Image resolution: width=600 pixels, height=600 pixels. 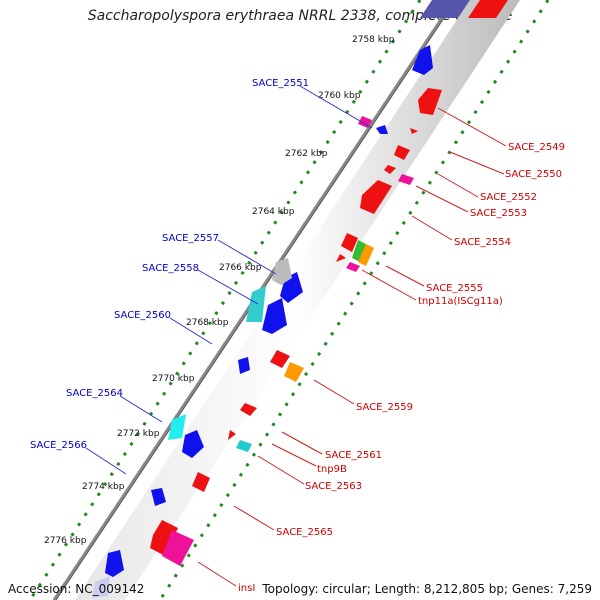 I want to click on tick-label: 2760 kbp, so click(x=339, y=96).